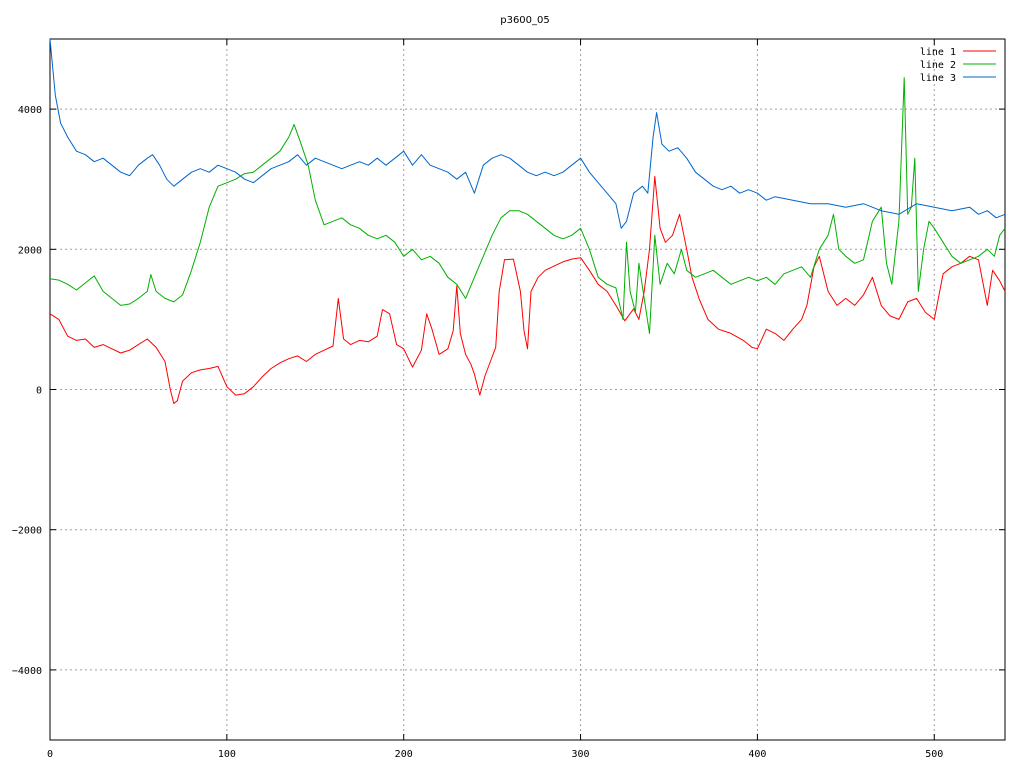  Describe the element at coordinates (50, 754) in the screenshot. I see `x-tick-label: 0` at that location.